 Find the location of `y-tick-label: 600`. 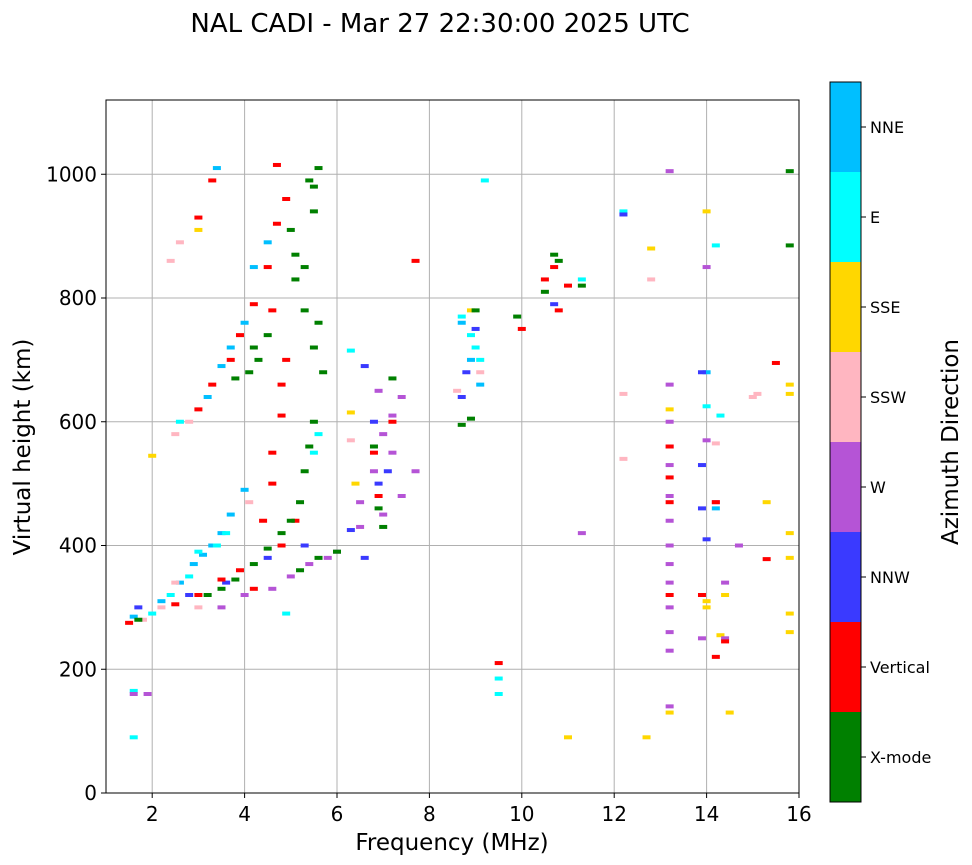

y-tick-label: 600 is located at coordinates (78, 422).